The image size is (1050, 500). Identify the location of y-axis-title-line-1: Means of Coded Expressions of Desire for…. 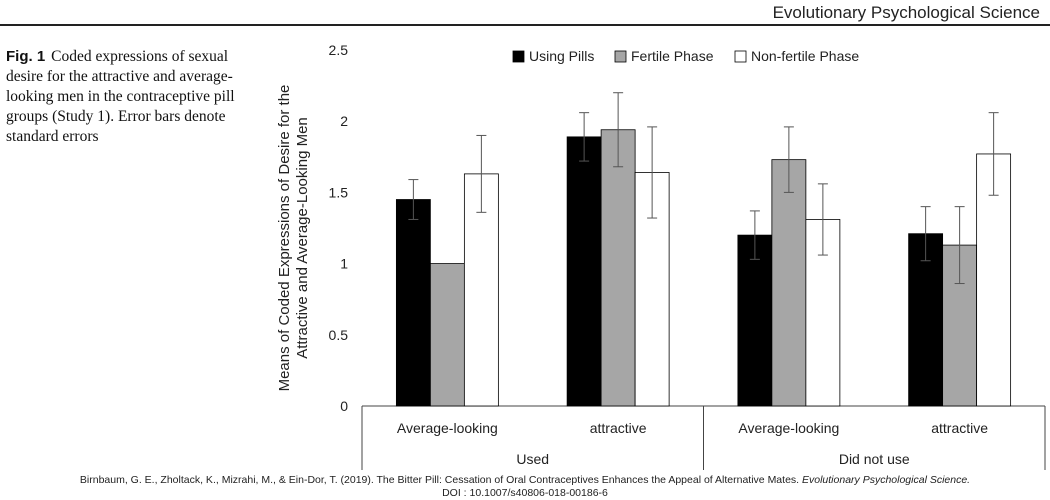
(284, 238).